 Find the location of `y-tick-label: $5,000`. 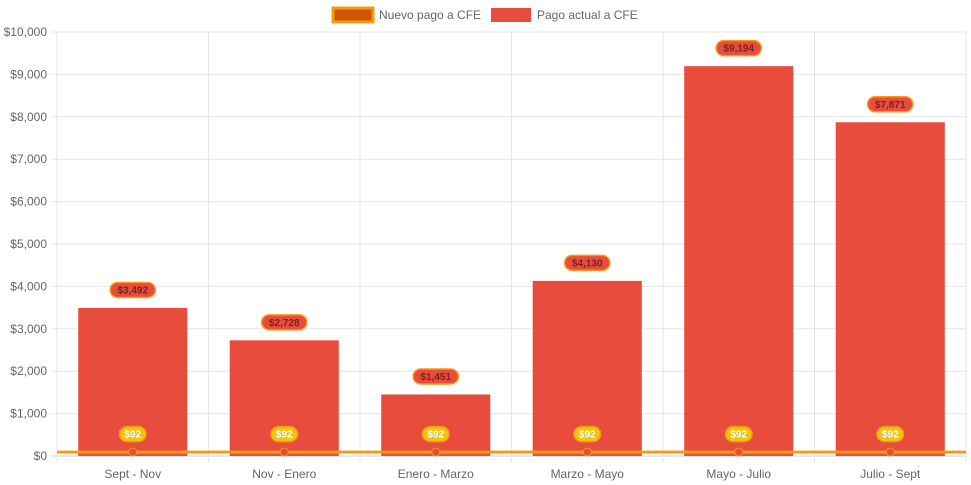

y-tick-label: $5,000 is located at coordinates (28, 244).